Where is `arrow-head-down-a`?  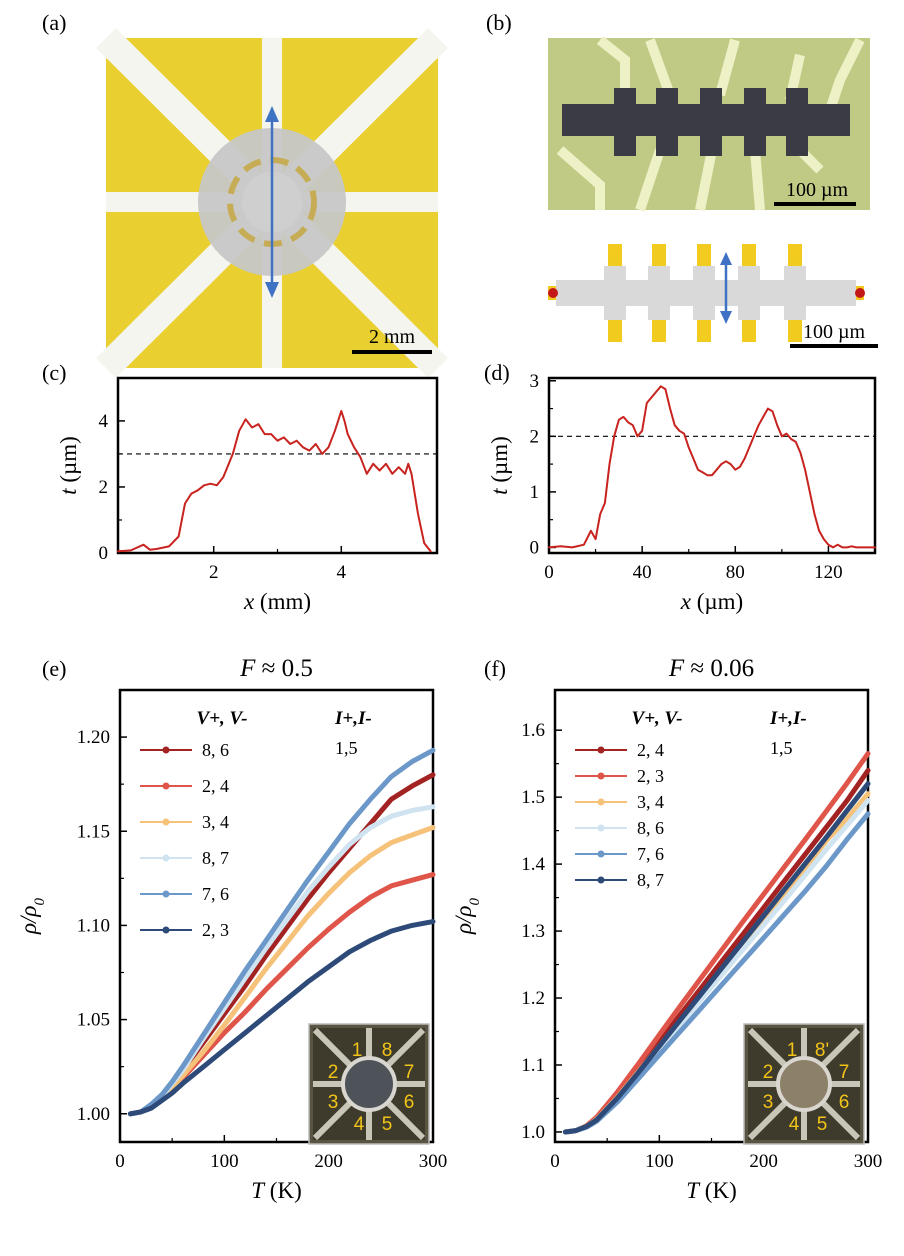 arrow-head-down-a is located at coordinates (272, 290).